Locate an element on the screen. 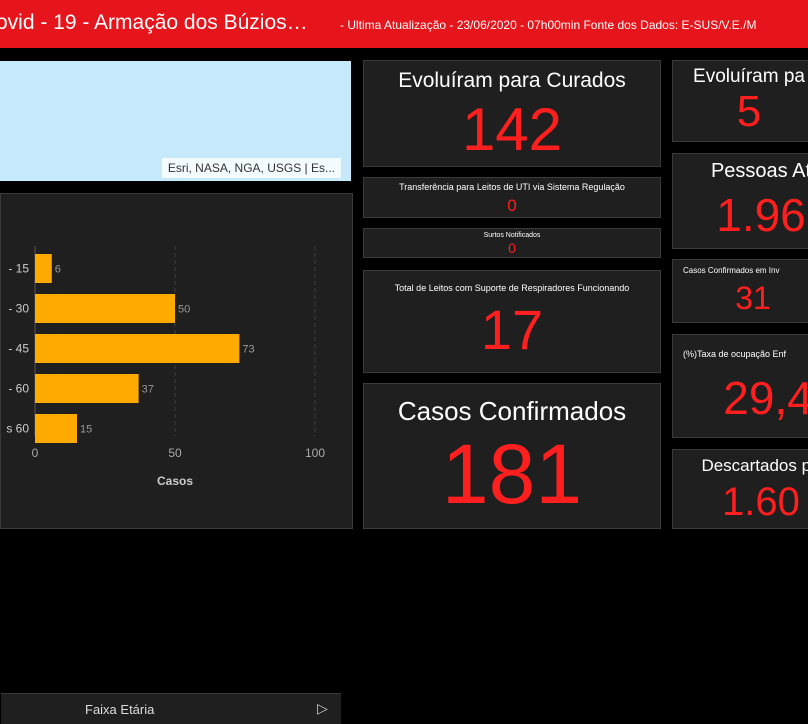 The image size is (808, 724). value-label-4: 15 is located at coordinates (86, 430).